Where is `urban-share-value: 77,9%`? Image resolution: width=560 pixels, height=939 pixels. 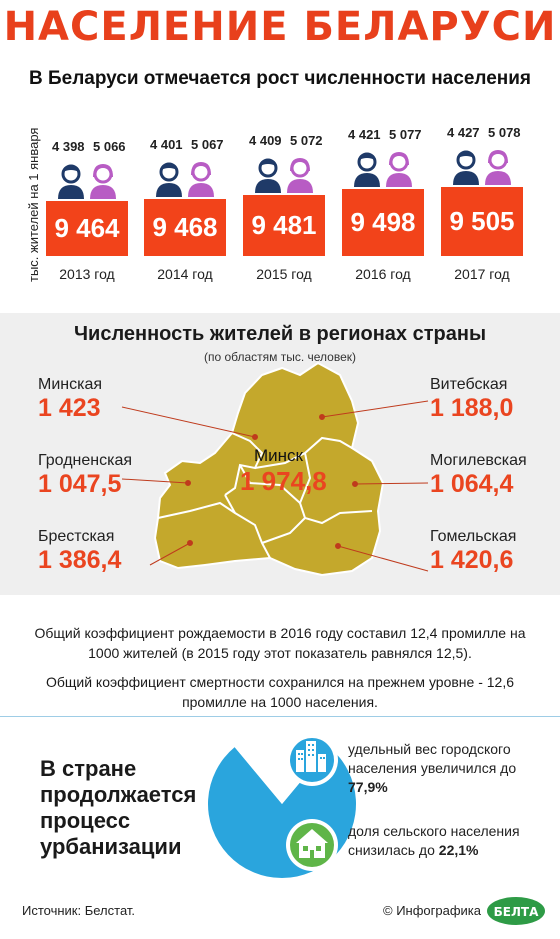
urban-share-value: 77,9% is located at coordinates (368, 787).